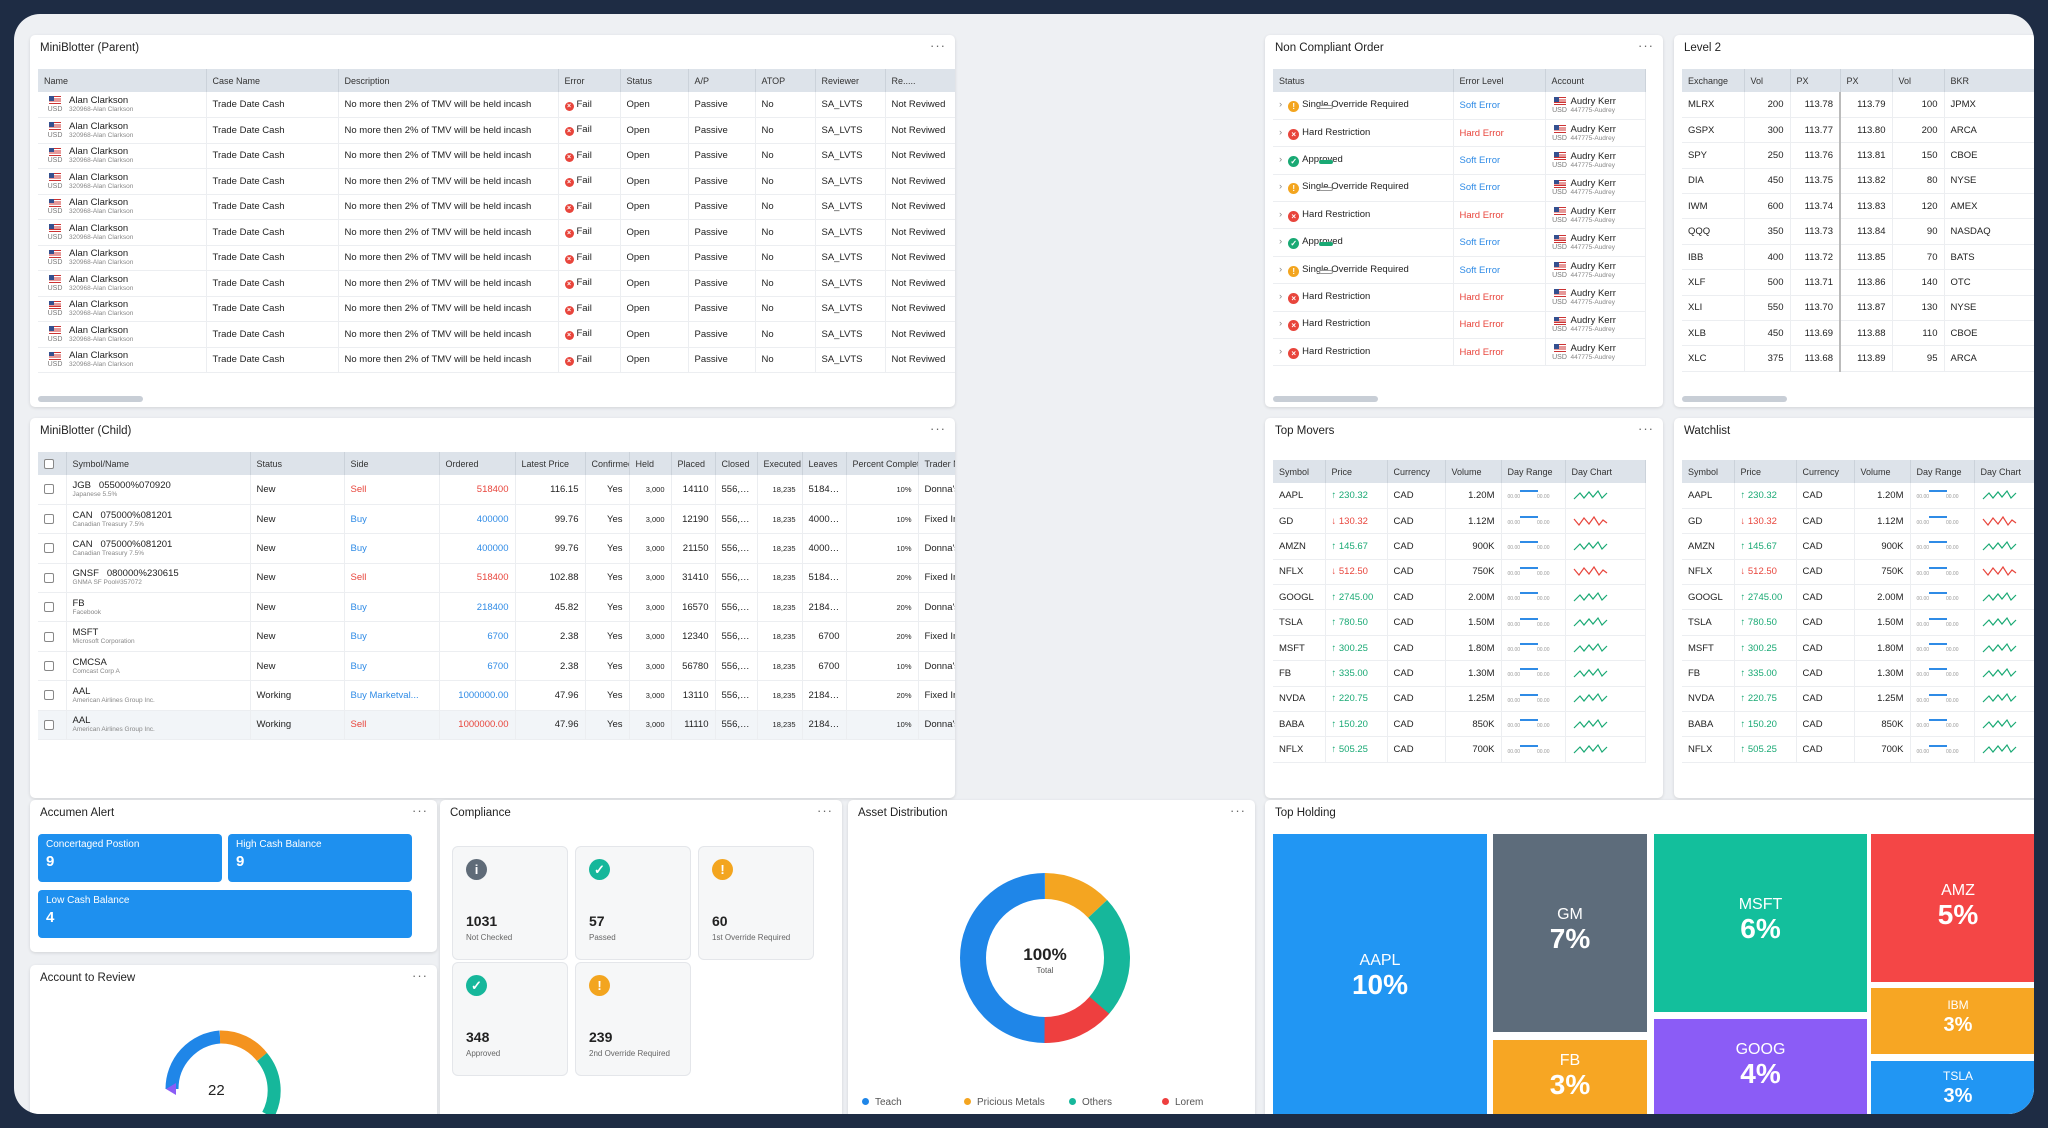 The width and height of the screenshot is (2048, 1128). What do you see at coordinates (1858, 648) in the screenshot?
I see `table-row: MSFT ↑ 300.25 CAD 1.80M 00.00 00.00` at bounding box center [1858, 648].